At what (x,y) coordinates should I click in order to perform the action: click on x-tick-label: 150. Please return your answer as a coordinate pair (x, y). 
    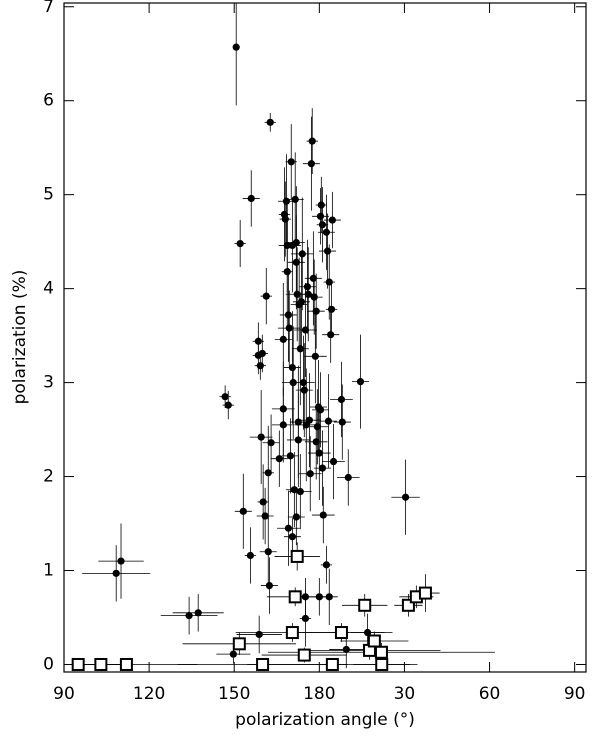
    Looking at the image, I should click on (234, 694).